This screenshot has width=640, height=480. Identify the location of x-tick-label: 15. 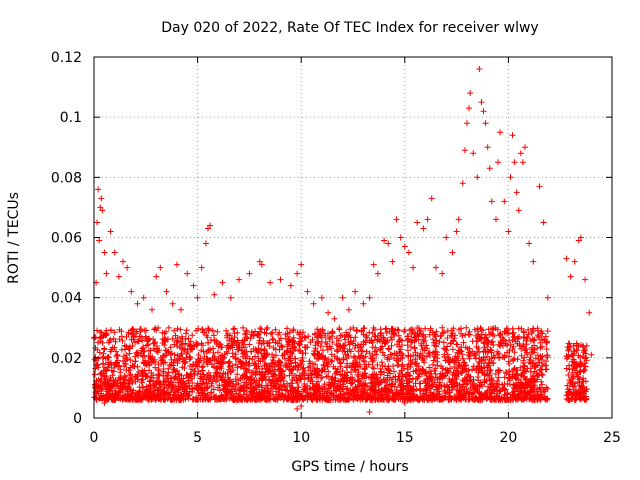
(405, 438).